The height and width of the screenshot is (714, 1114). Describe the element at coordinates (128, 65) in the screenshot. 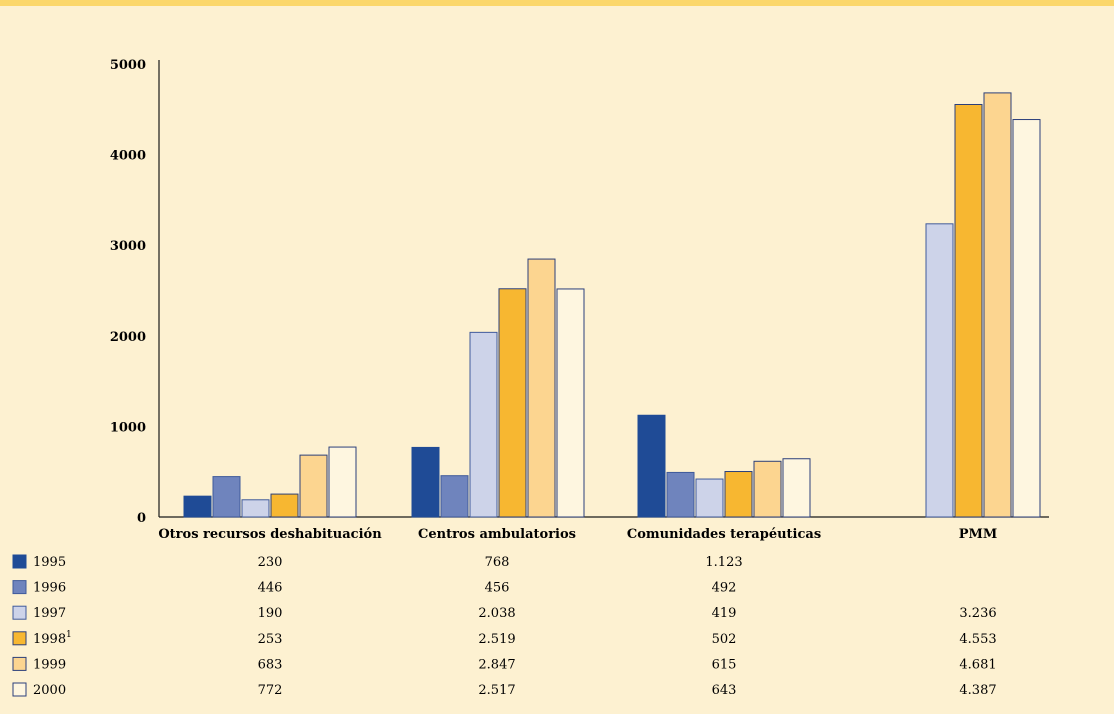

I see `y-tick-label: 5000` at that location.